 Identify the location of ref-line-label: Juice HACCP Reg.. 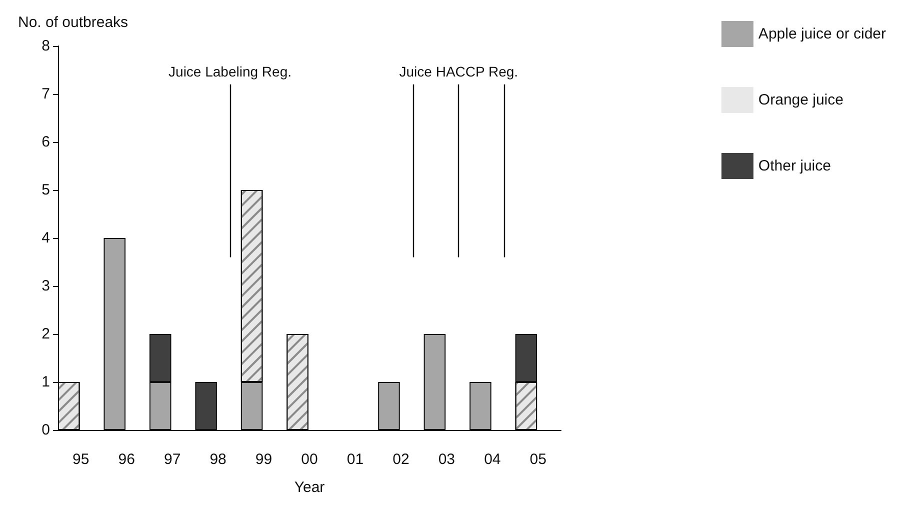
(458, 71).